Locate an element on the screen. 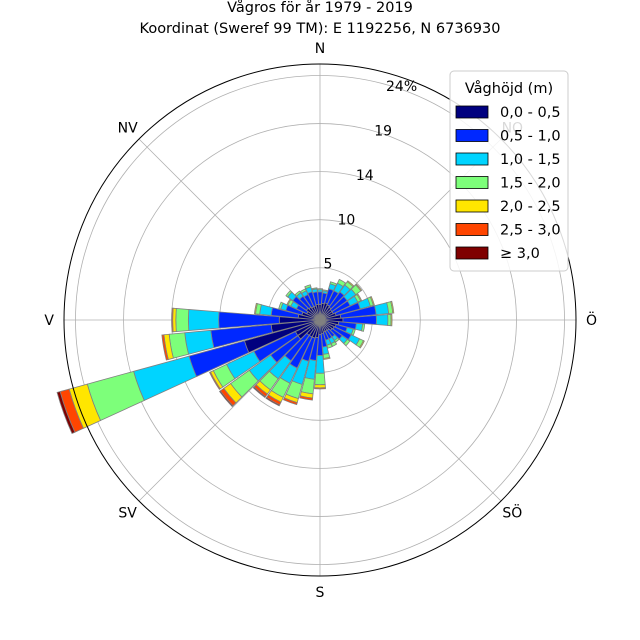 This screenshot has width=640, height=640. direction-label-4: S is located at coordinates (320, 593).